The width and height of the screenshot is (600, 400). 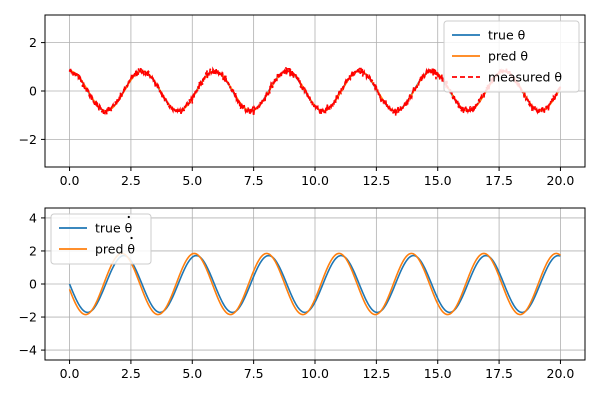 I want to click on legend-label: measured θ, so click(x=525, y=77).